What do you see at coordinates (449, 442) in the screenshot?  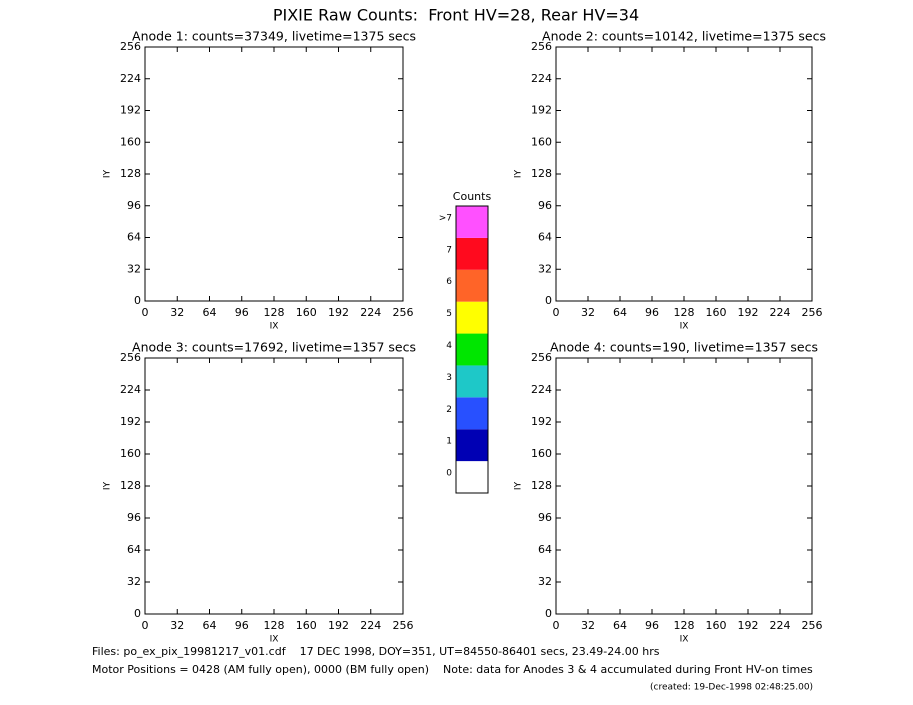 I see `colorbar-label: 1` at bounding box center [449, 442].